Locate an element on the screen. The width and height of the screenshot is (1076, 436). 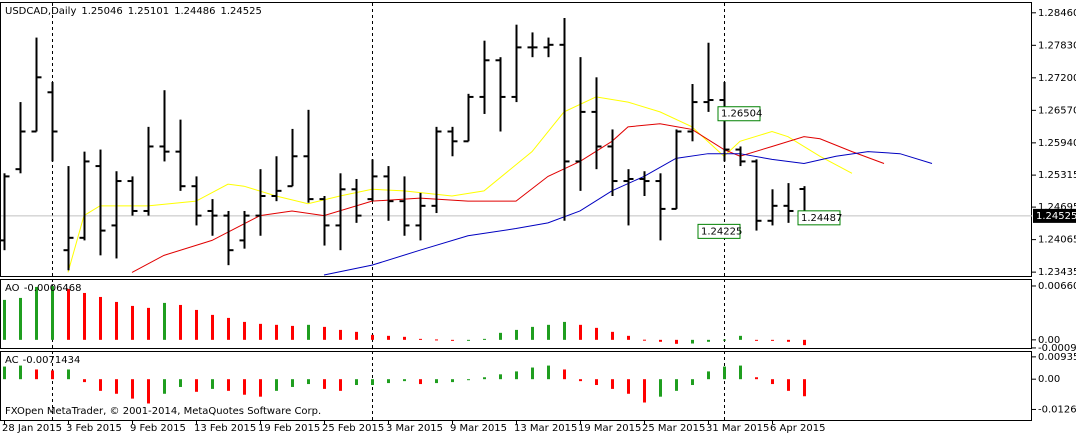
y-tick-label: 1.28460 is located at coordinates (1057, 13).